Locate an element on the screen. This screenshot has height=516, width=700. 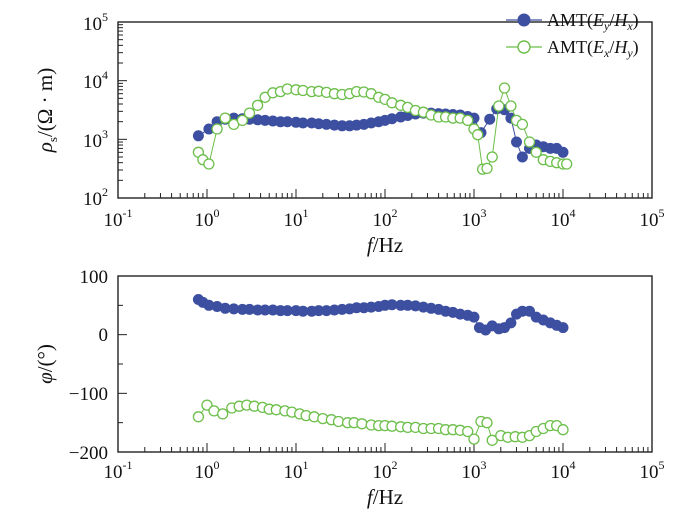
phase-xtick-label: 10² is located at coordinates (385, 470).